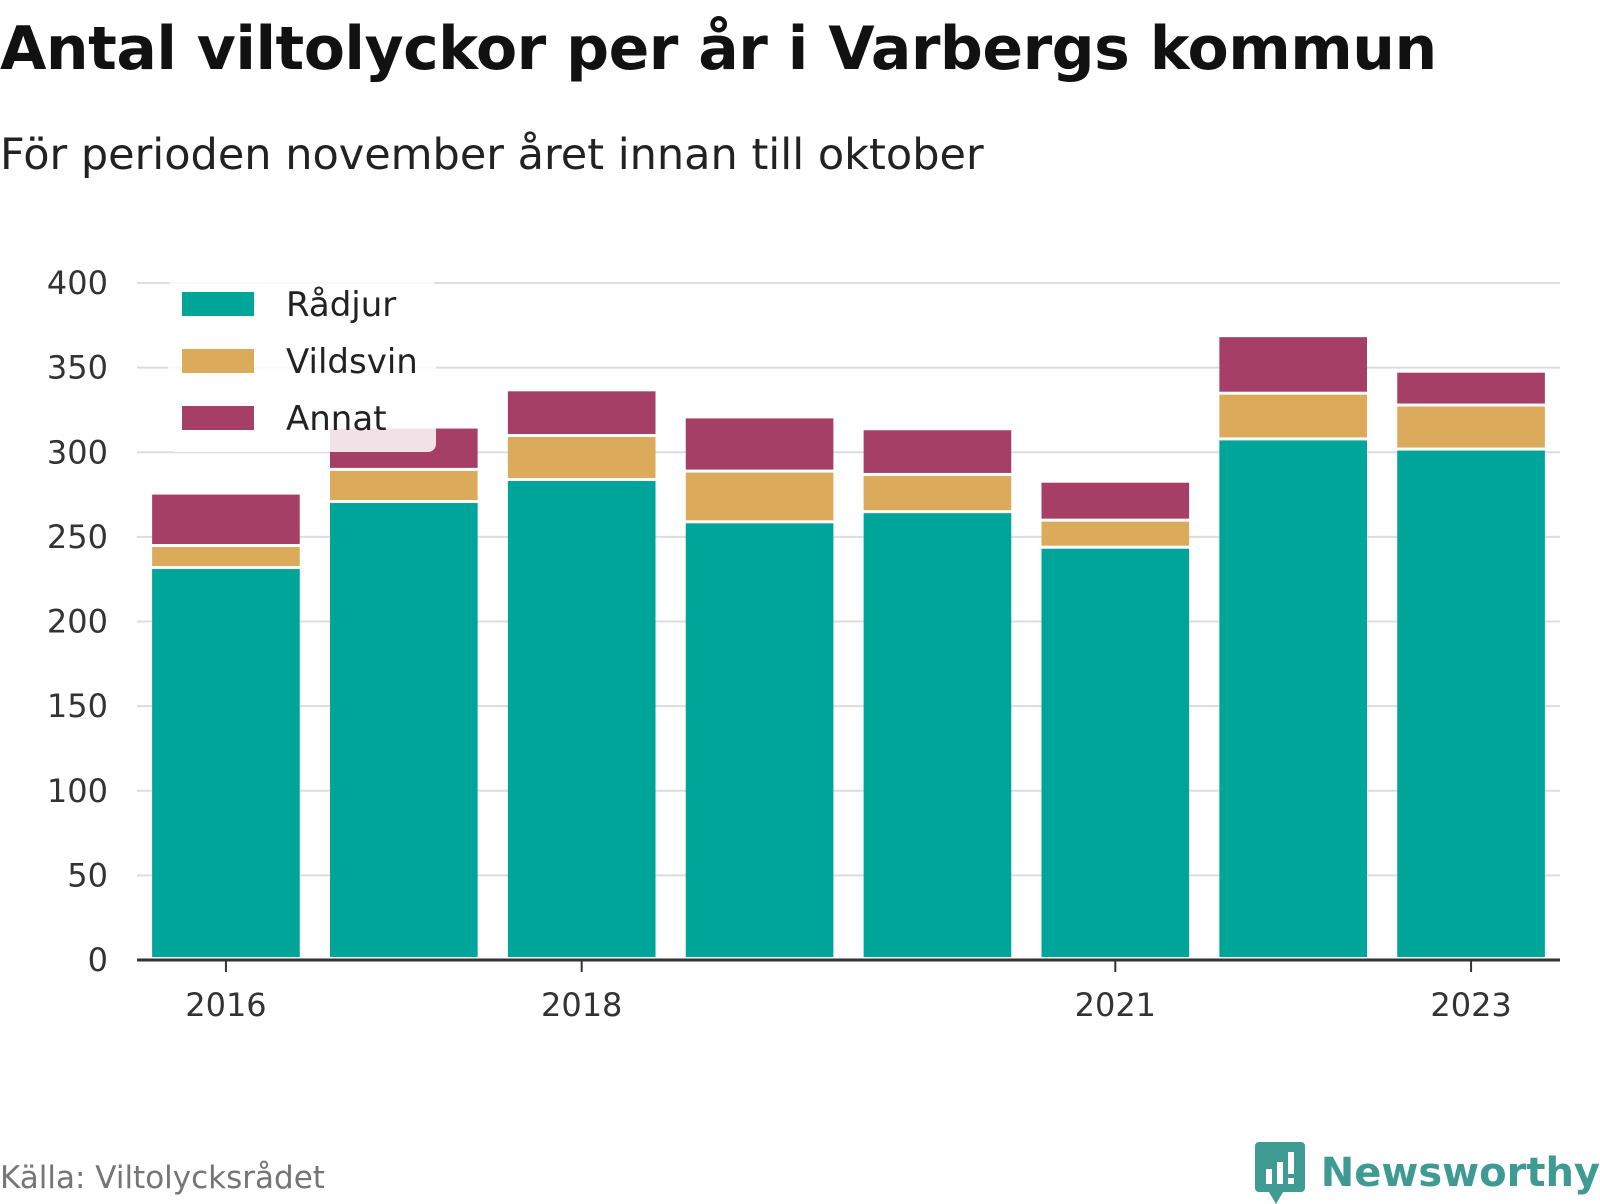  I want to click on x-tick-label: 2018, so click(581, 1005).